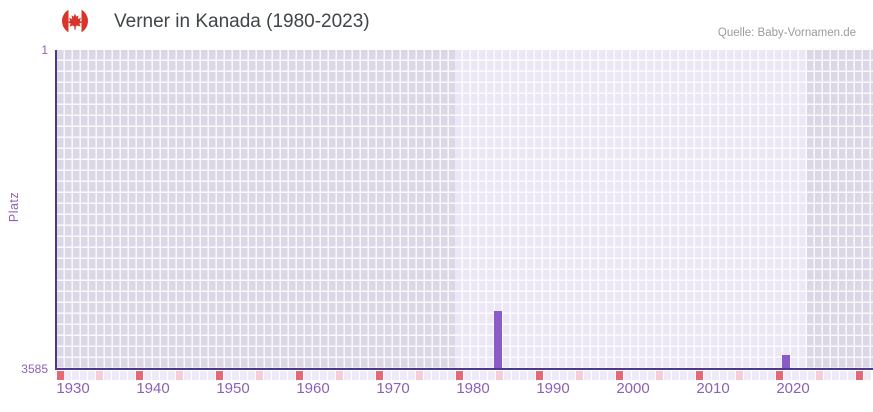  Describe the element at coordinates (633, 388) in the screenshot. I see `x-tick-2000: 2000` at that location.